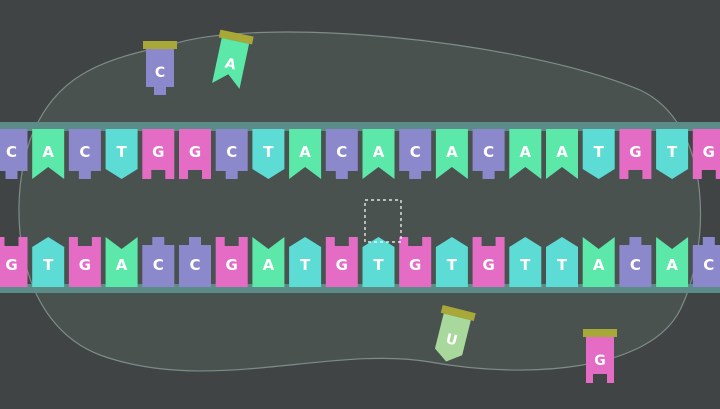  I want to click on free-nucleotide-C: C, so click(160, 68).